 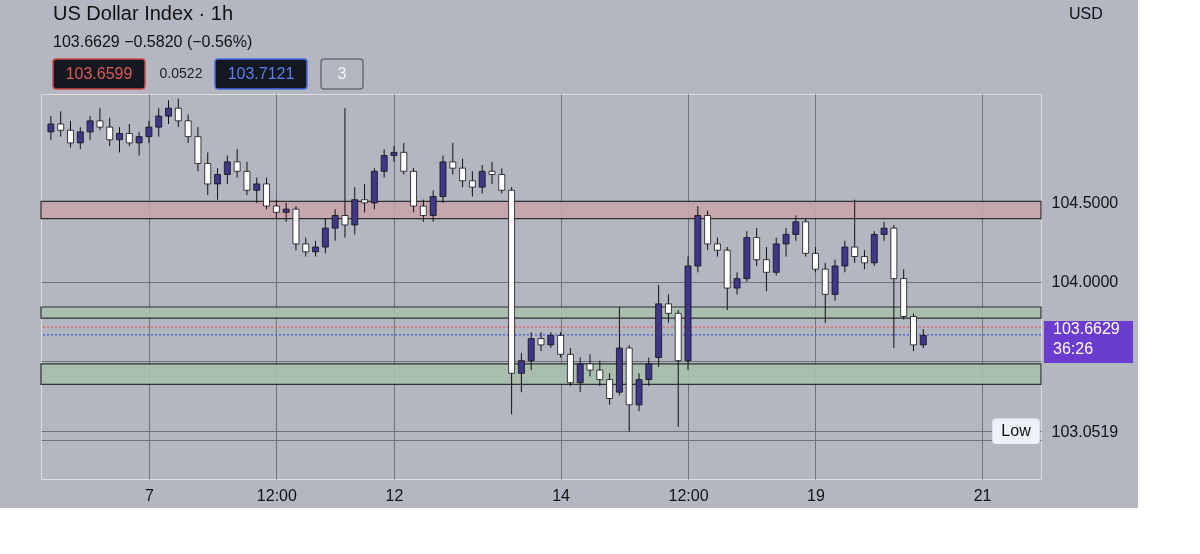 What do you see at coordinates (1086, 328) in the screenshot?
I see `ref-line-label: 103.6629` at bounding box center [1086, 328].